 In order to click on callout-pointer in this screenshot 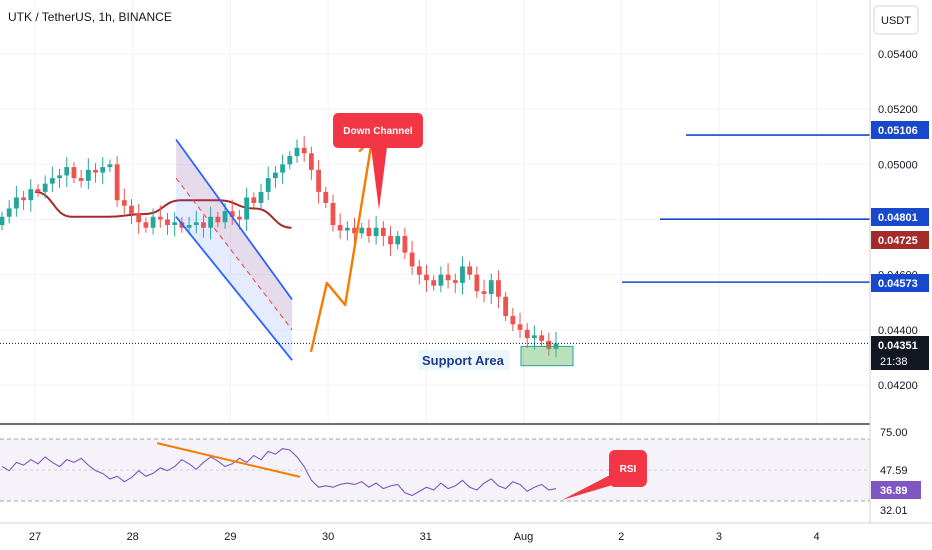, I will do `click(379, 178)`.